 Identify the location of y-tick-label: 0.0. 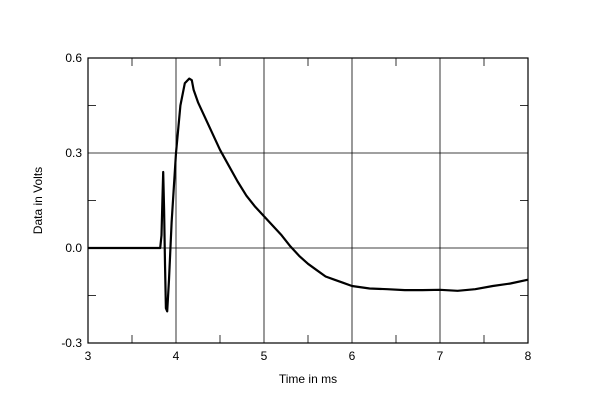
(73, 248).